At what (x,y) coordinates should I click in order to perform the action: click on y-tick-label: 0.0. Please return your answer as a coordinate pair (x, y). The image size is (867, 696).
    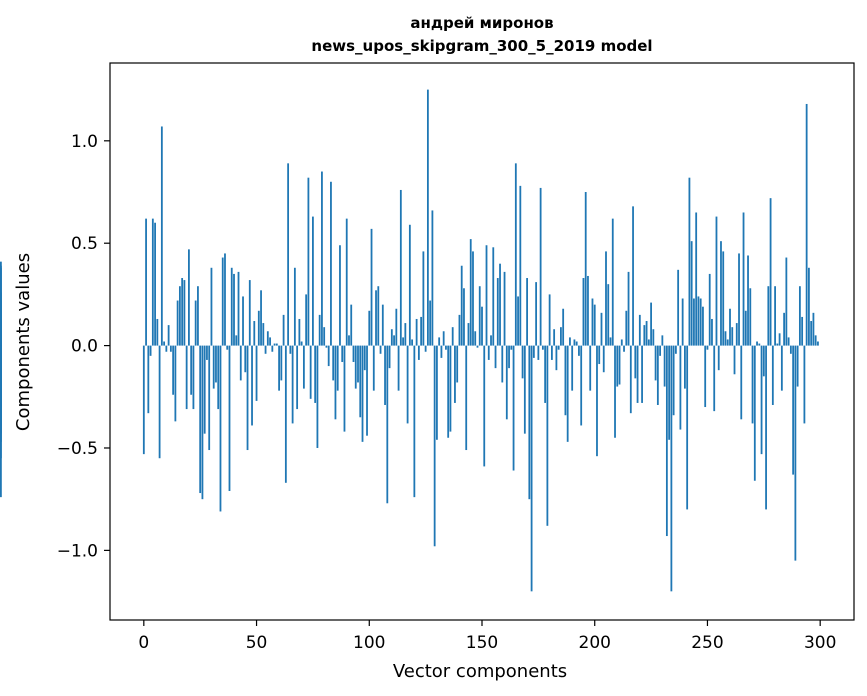
    Looking at the image, I should click on (84, 347).